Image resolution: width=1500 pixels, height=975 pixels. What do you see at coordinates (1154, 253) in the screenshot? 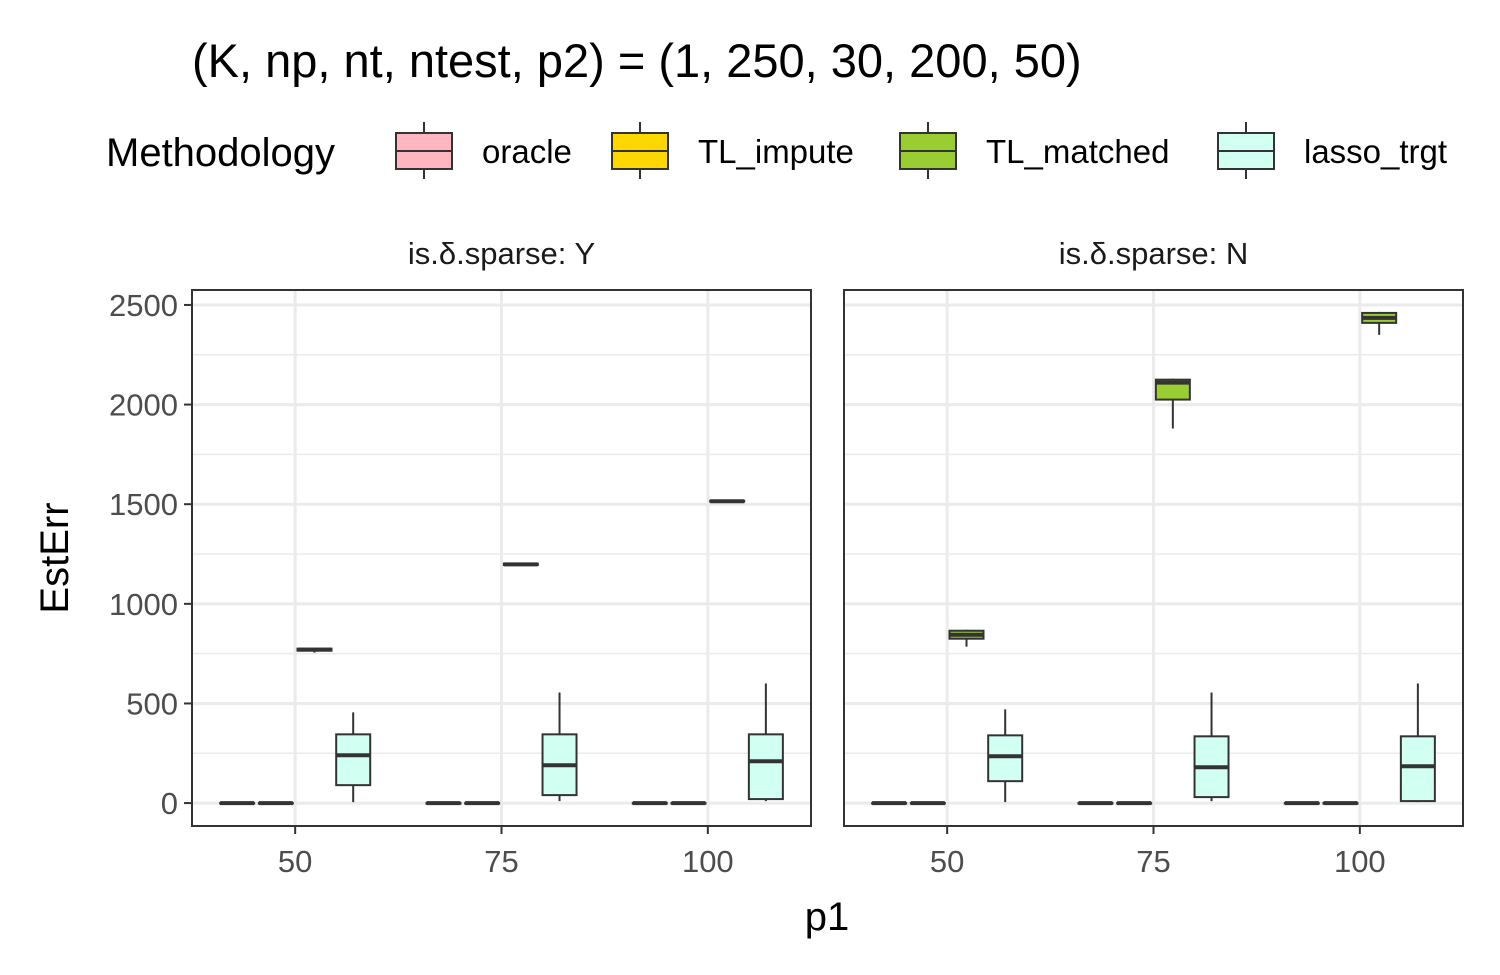
I see `panel-strip-label: is.δ.sparse: N` at bounding box center [1154, 253].